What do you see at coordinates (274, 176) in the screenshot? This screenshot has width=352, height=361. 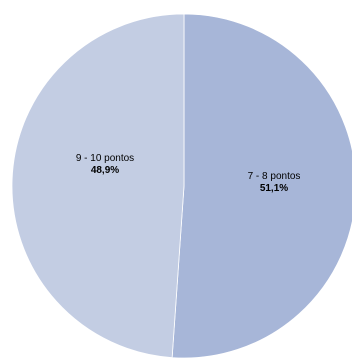 I see `slice-label-7-8-pontos: 7 - 8 pontos` at bounding box center [274, 176].